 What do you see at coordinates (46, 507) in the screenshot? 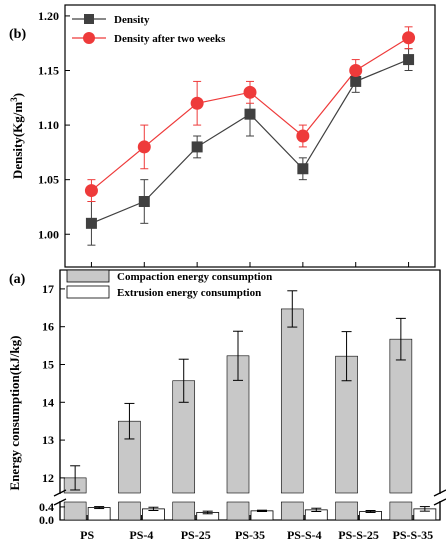
I see `y-tick-label-energy-lower: 0.4` at bounding box center [46, 507].